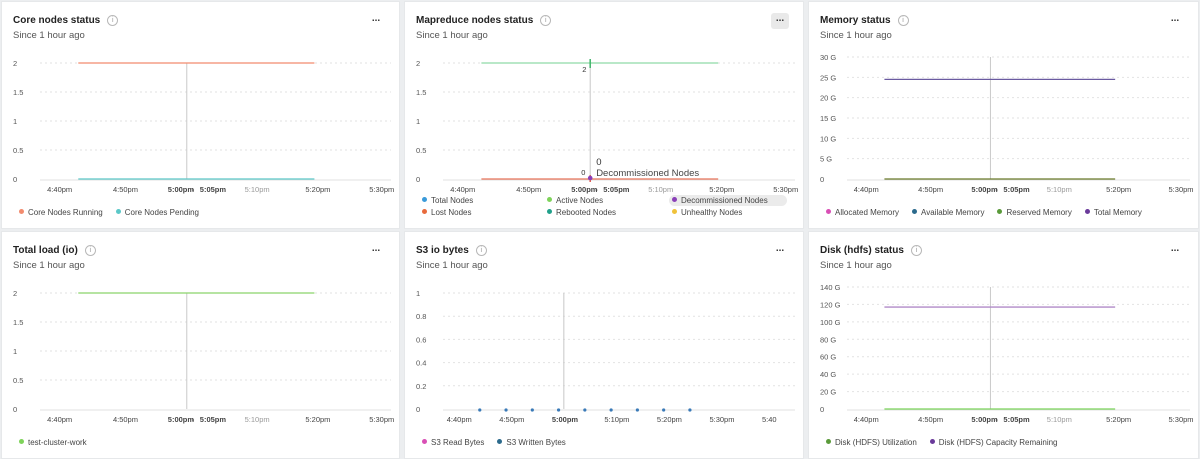  What do you see at coordinates (478, 212) in the screenshot?
I see `legend-item: Lost Nodes` at bounding box center [478, 212].